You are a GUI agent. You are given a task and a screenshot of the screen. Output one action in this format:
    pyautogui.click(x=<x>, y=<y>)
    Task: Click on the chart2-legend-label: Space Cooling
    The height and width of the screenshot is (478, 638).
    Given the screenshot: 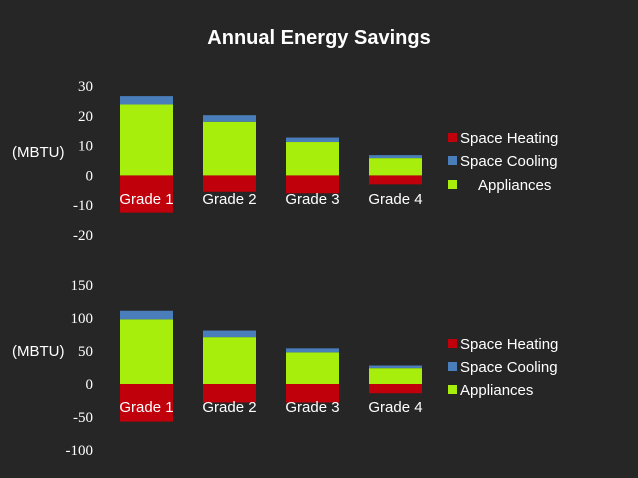 What is the action you would take?
    pyautogui.click(x=509, y=367)
    